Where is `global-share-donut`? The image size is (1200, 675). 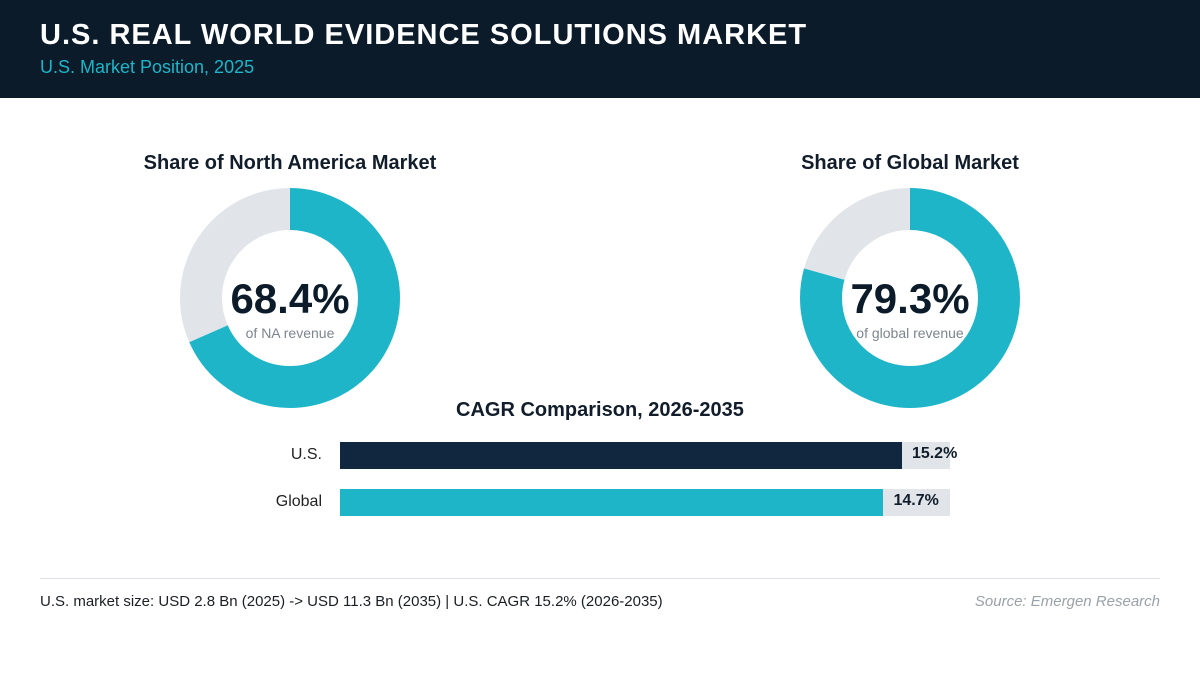
global-share-donut is located at coordinates (910, 298).